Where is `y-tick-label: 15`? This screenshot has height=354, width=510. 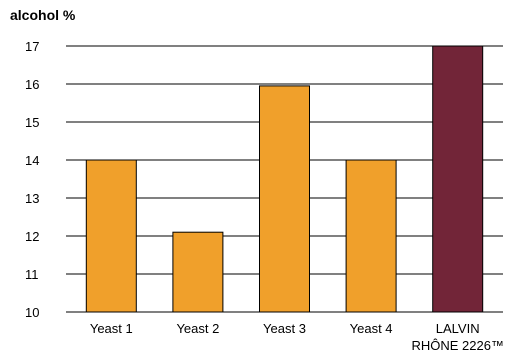
y-tick-label: 15 is located at coordinates (32, 122).